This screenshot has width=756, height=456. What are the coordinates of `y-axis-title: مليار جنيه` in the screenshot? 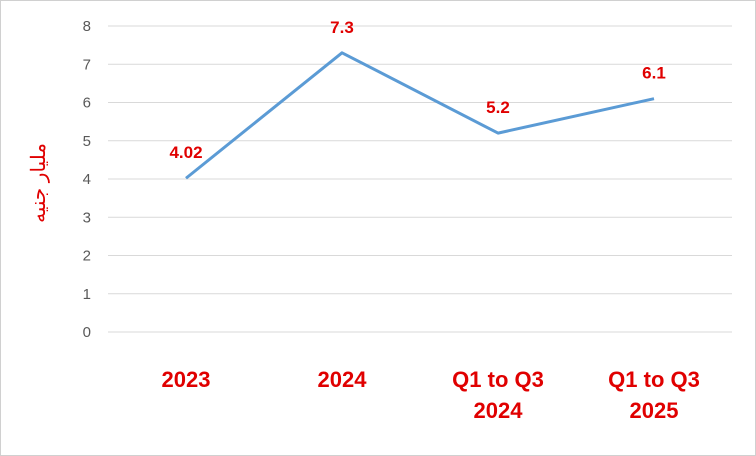 It's located at (39, 183).